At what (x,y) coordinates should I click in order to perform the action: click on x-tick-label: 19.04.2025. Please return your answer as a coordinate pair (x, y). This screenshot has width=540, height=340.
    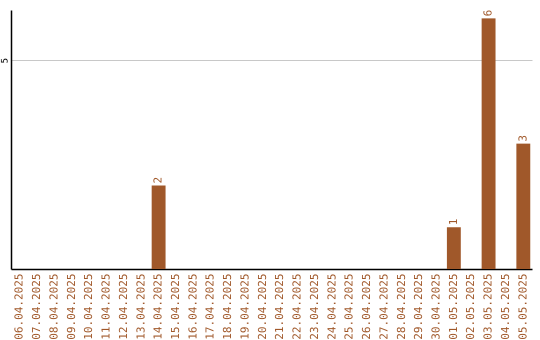
    Looking at the image, I should click on (245, 307).